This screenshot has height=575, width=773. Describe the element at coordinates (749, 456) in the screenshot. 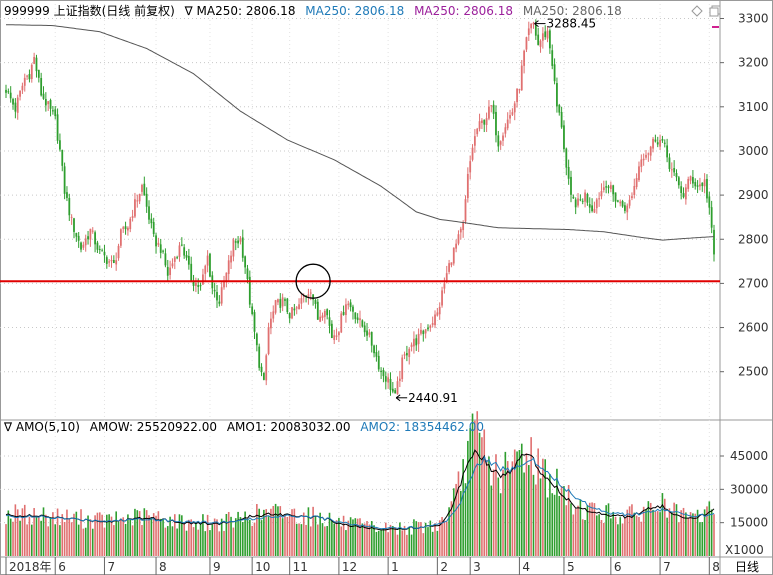

I see `volume-tick-label: 45000` at that location.